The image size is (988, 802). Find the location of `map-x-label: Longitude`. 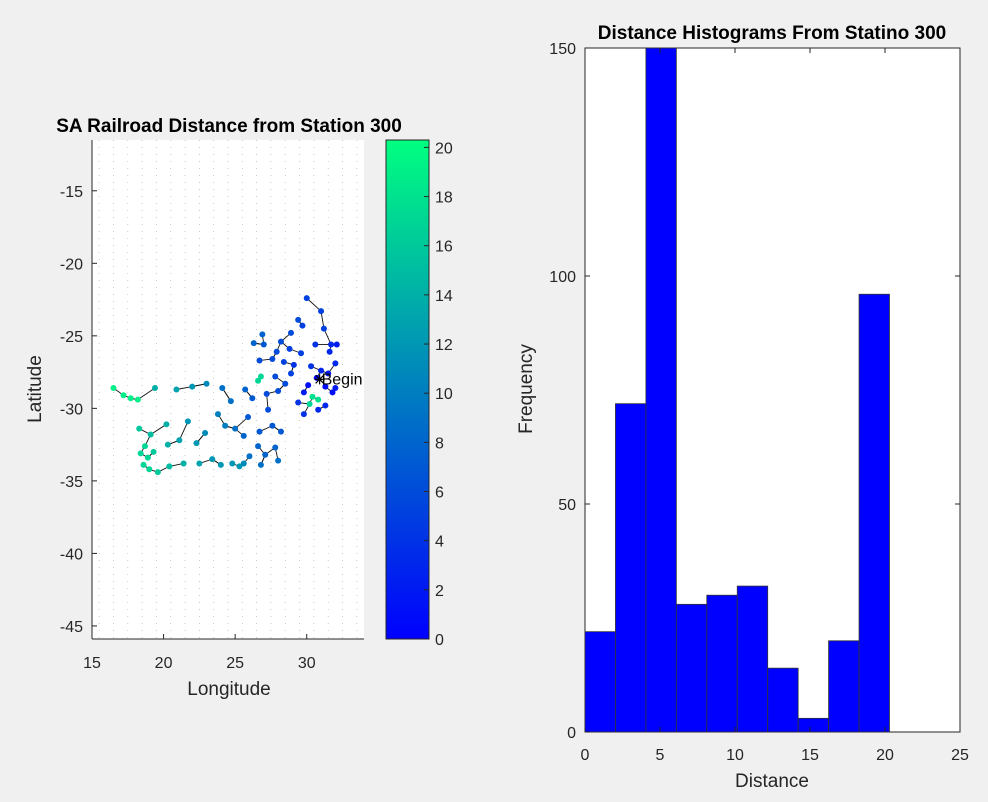

map-x-label: Longitude is located at coordinates (228, 689).